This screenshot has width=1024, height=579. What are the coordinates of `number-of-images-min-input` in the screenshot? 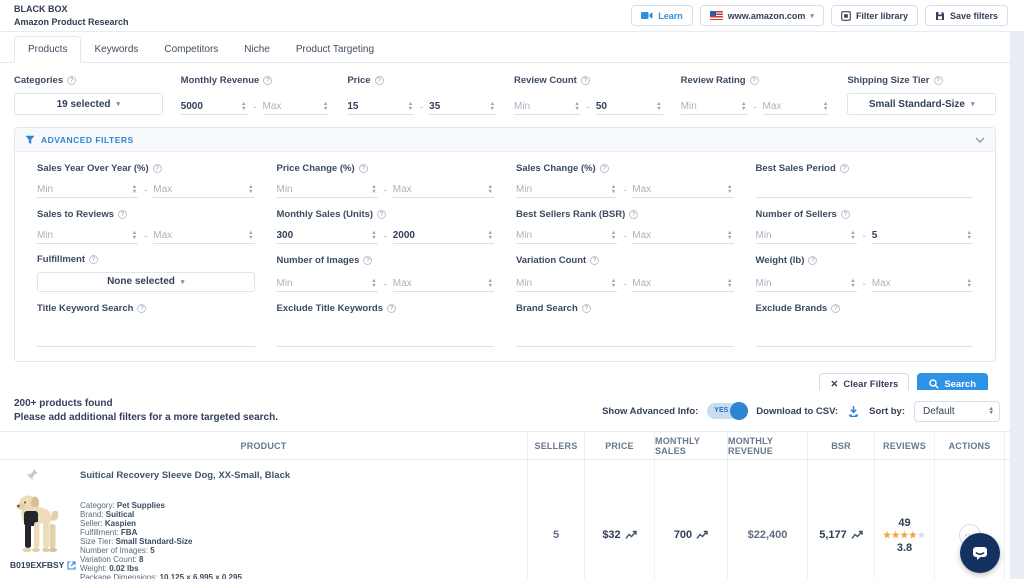 It's located at (323, 283).